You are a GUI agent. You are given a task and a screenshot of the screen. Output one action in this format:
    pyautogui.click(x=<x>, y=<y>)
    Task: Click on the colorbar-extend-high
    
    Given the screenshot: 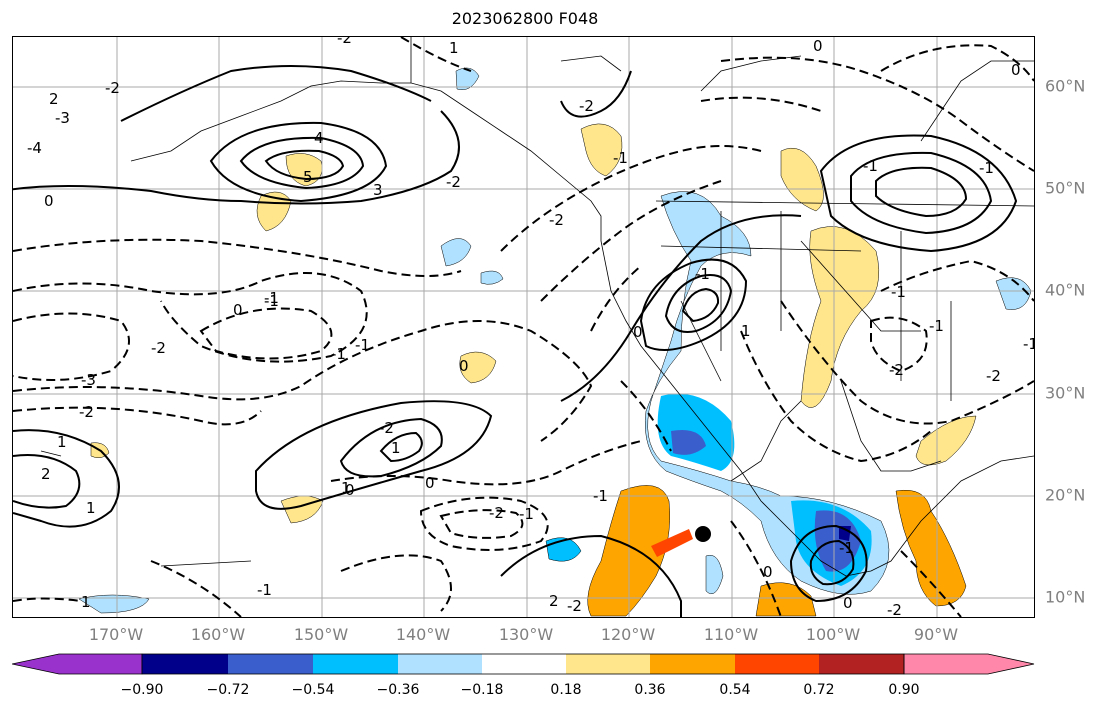 What is the action you would take?
    pyautogui.click(x=969, y=664)
    